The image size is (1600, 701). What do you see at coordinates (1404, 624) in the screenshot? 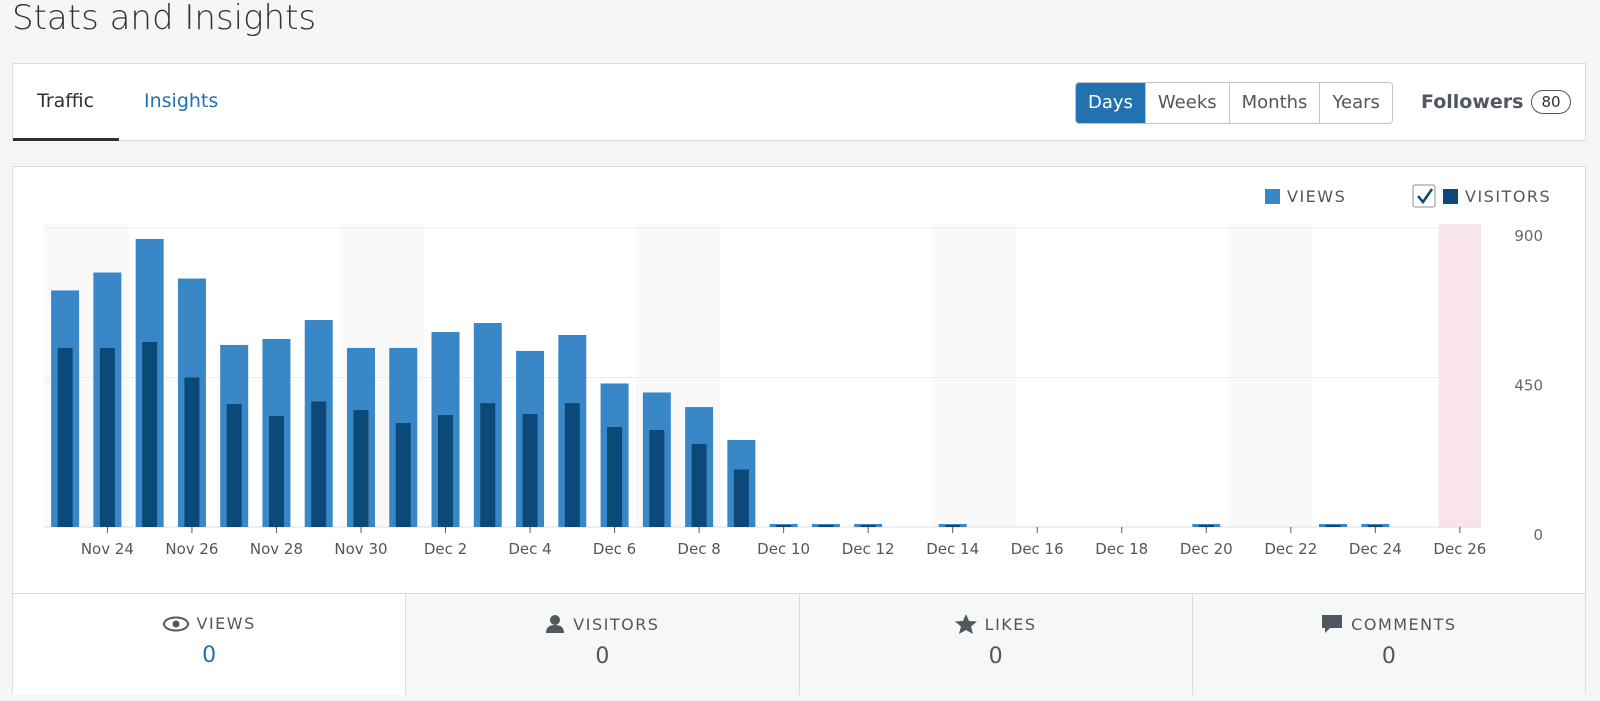
I see `summary-label: COMMENTS` at bounding box center [1404, 624].